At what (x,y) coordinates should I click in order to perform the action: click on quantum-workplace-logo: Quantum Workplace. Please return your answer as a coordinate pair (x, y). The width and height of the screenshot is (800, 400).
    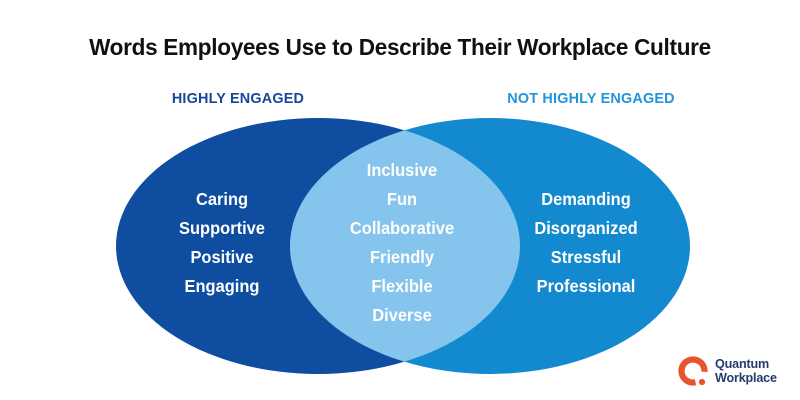
    Looking at the image, I should click on (728, 371).